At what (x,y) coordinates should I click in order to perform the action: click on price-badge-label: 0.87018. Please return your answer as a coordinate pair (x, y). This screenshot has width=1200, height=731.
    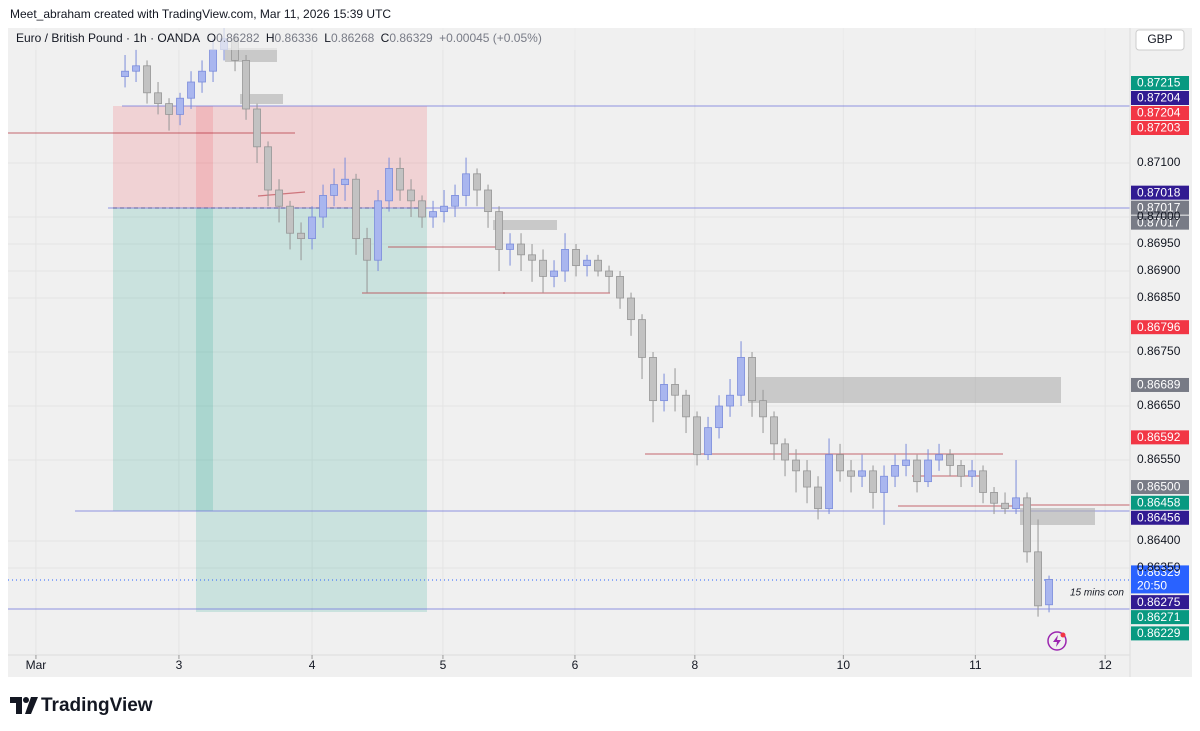
    Looking at the image, I should click on (1159, 192).